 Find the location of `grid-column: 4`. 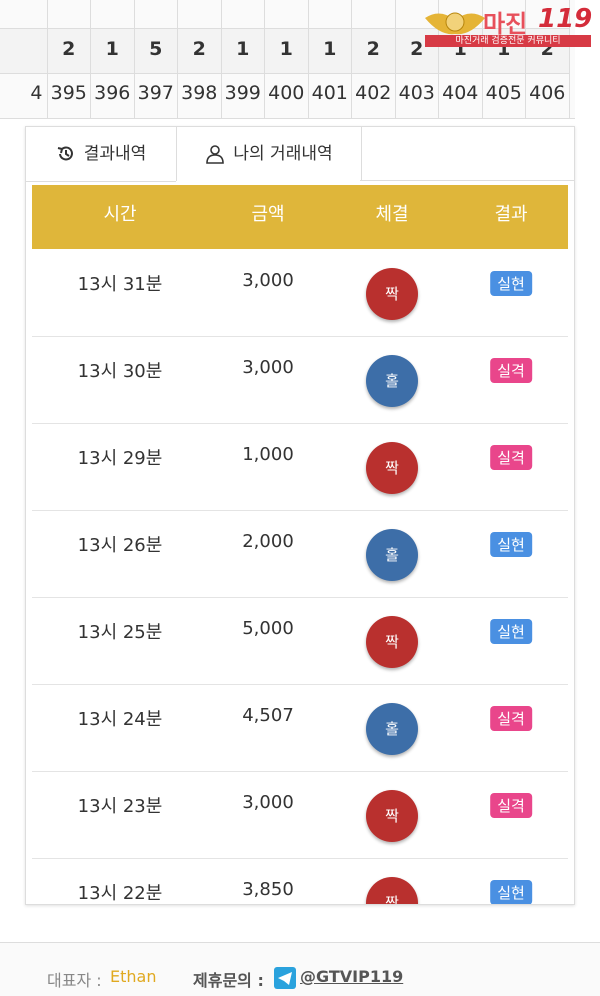

grid-column: 4 is located at coordinates (24, 59).